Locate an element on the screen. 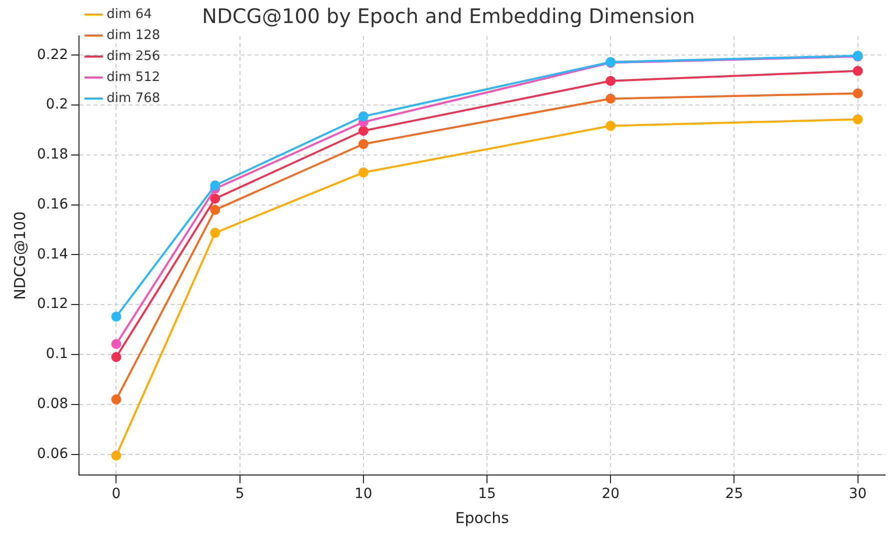 Image resolution: width=891 pixels, height=536 pixels. legend-label: dim 512 is located at coordinates (133, 77).